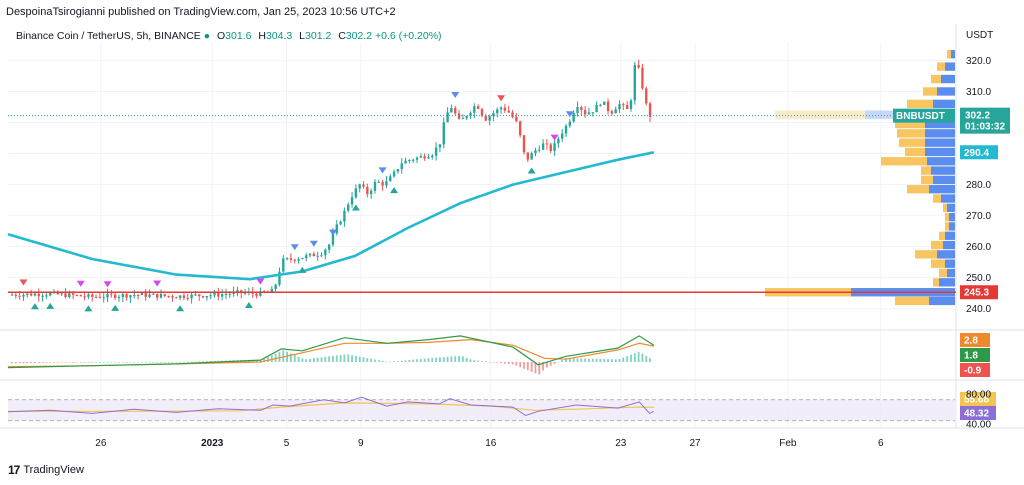 This screenshot has width=1024, height=485. Describe the element at coordinates (920, 116) in the screenshot. I see `symbol-tag: BNBUSDT` at that location.